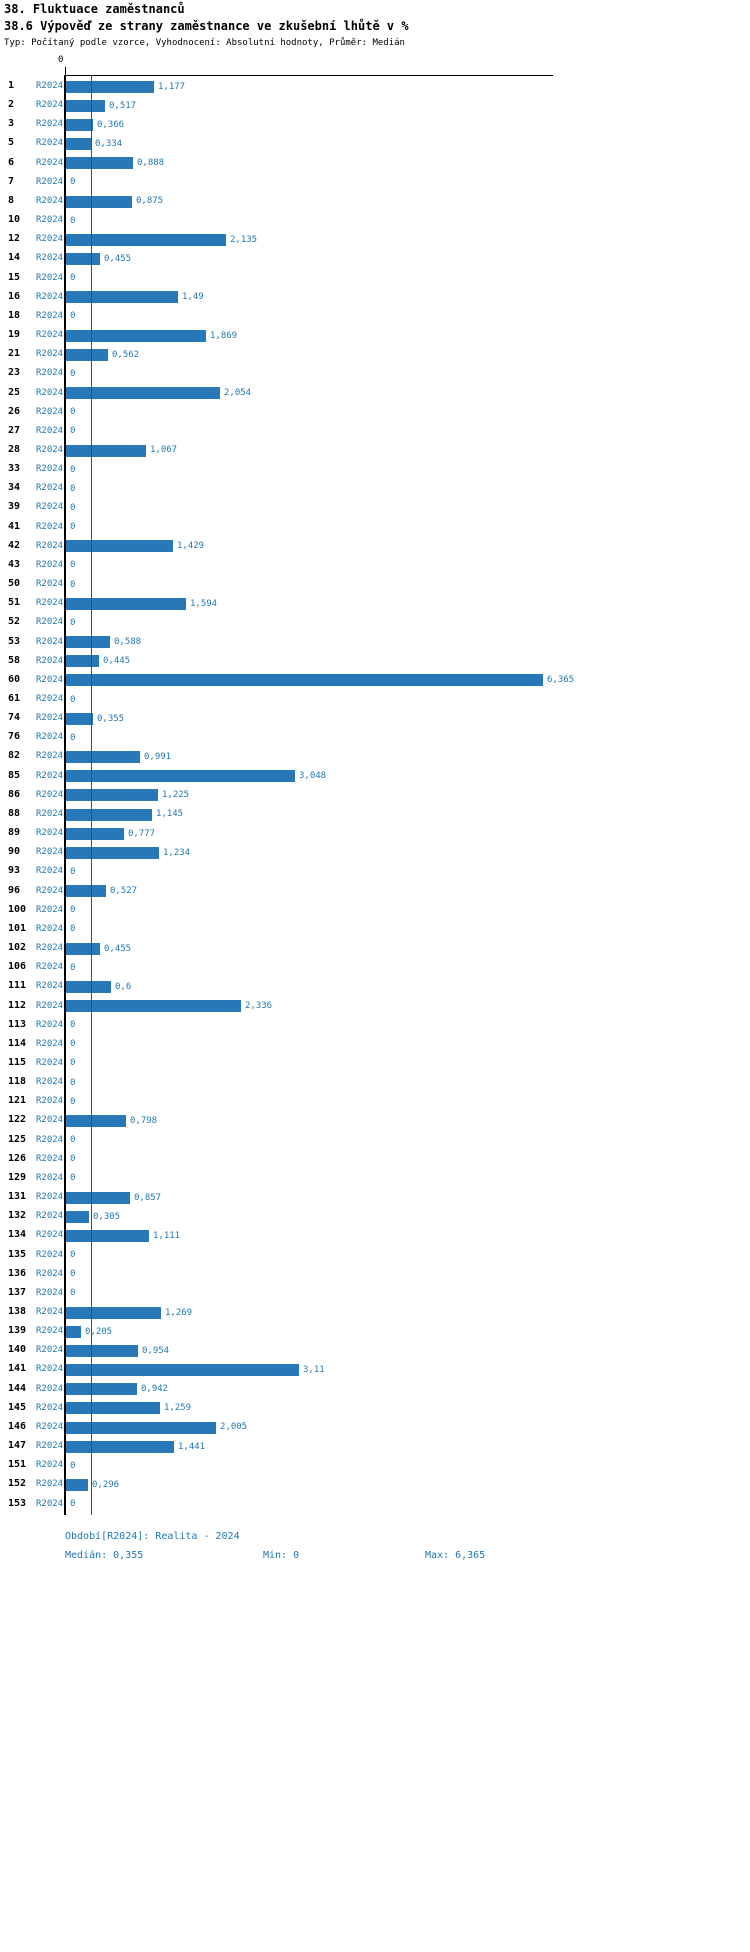  I want to click on value-label: 1,269, so click(179, 1312).